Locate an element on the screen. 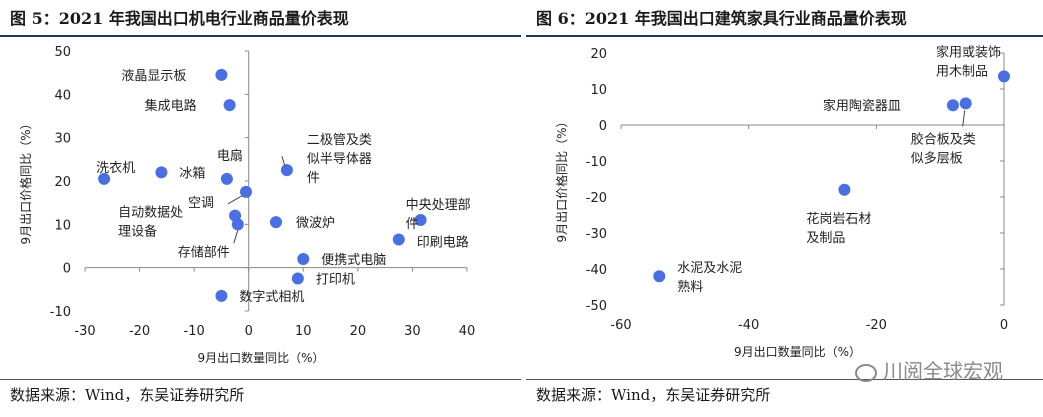 This screenshot has width=1043, height=417. data-point-label: 二极管及类似半导体器件 is located at coordinates (339, 159).